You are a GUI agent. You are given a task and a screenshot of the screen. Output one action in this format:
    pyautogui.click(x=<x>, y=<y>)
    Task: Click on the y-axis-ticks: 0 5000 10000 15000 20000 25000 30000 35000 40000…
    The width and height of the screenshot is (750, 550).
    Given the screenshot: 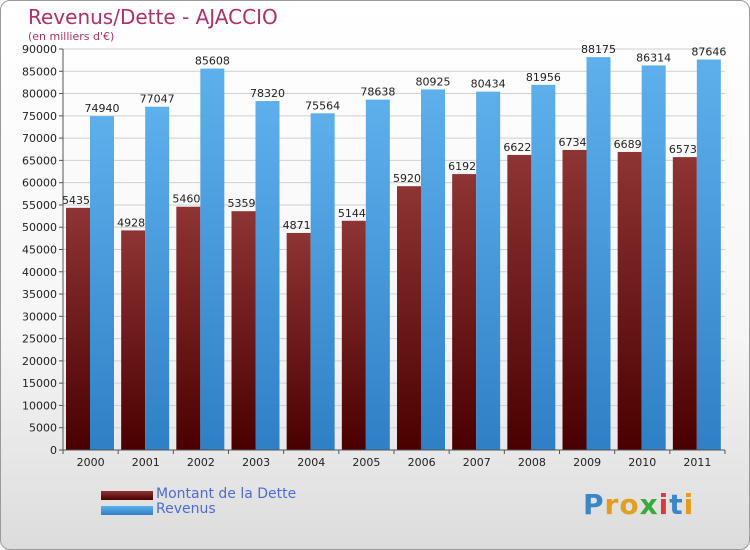 What is the action you would take?
    pyautogui.click(x=42, y=250)
    